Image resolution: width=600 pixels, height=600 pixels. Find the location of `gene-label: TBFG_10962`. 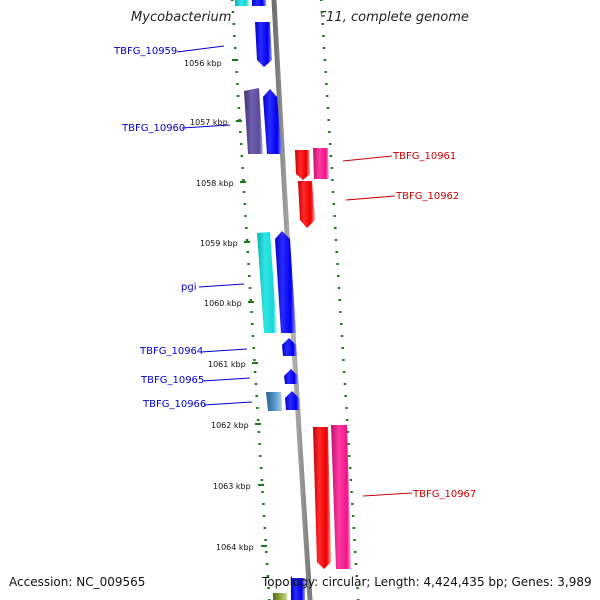

gene-label: TBFG_10962 is located at coordinates (427, 196).